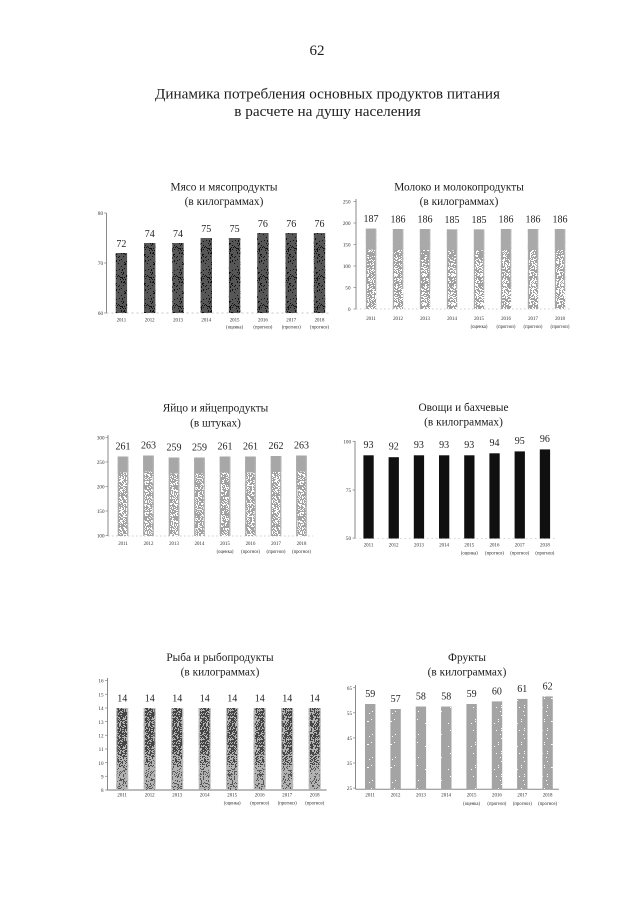 This screenshot has width=640, height=910. Describe the element at coordinates (174, 448) in the screenshot. I see `svg-text: 259` at that location.